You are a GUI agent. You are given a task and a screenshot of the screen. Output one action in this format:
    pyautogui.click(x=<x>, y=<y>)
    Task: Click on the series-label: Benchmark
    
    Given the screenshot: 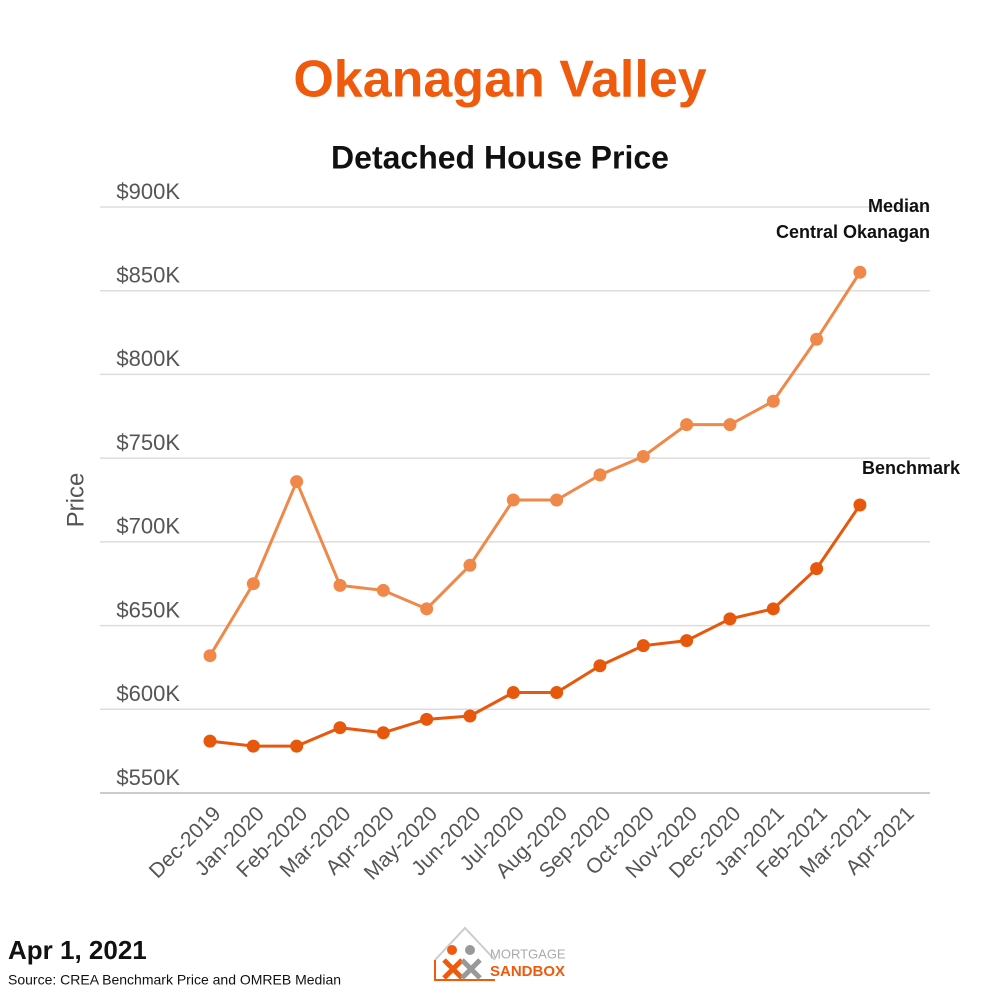 What is the action you would take?
    pyautogui.click(x=910, y=468)
    